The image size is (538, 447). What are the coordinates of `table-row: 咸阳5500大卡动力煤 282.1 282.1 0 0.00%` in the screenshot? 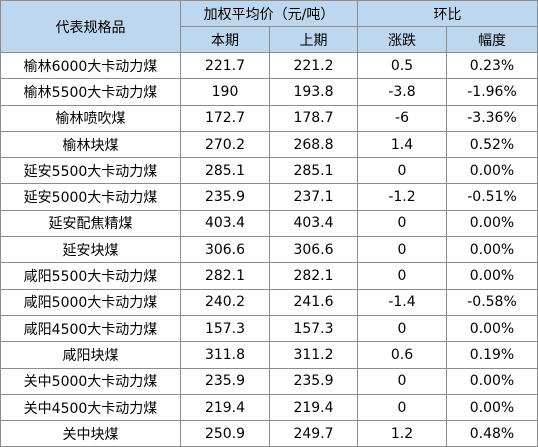 It's located at (269, 276).